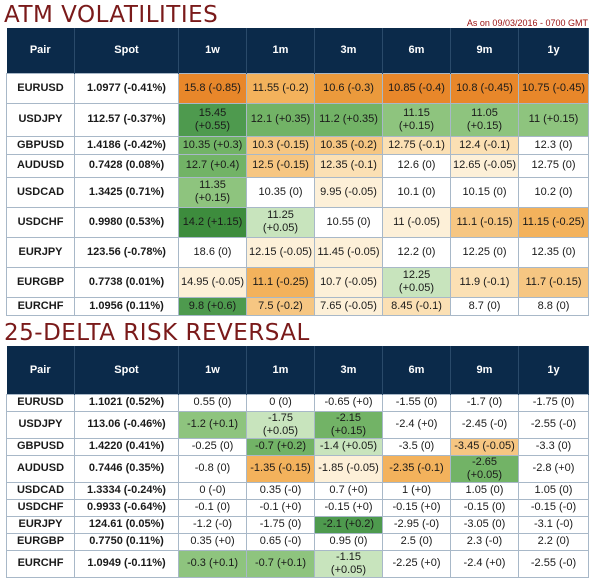 This screenshot has width=596, height=578. I want to click on spot-cell: 0.9980 (0.53%), so click(126, 222).